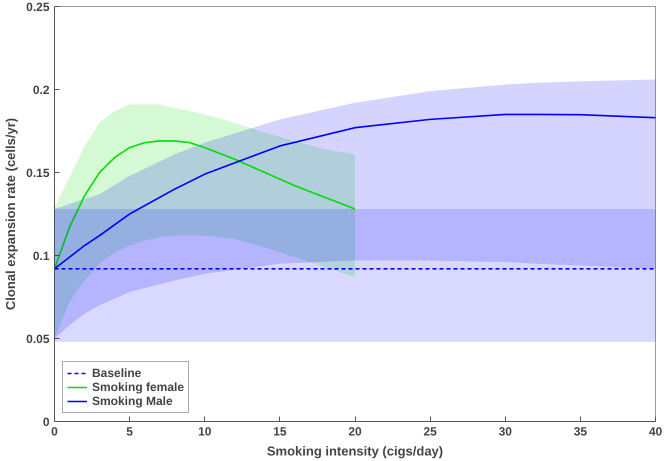 This screenshot has width=665, height=461. Describe the element at coordinates (205, 205) in the screenshot. I see `line-series` at that location.